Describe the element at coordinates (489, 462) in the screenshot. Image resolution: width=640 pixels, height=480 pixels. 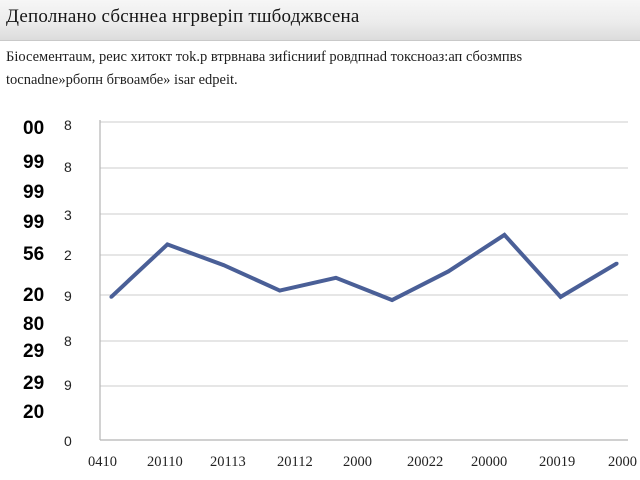
I see `x-tick-label: 20000` at that location.